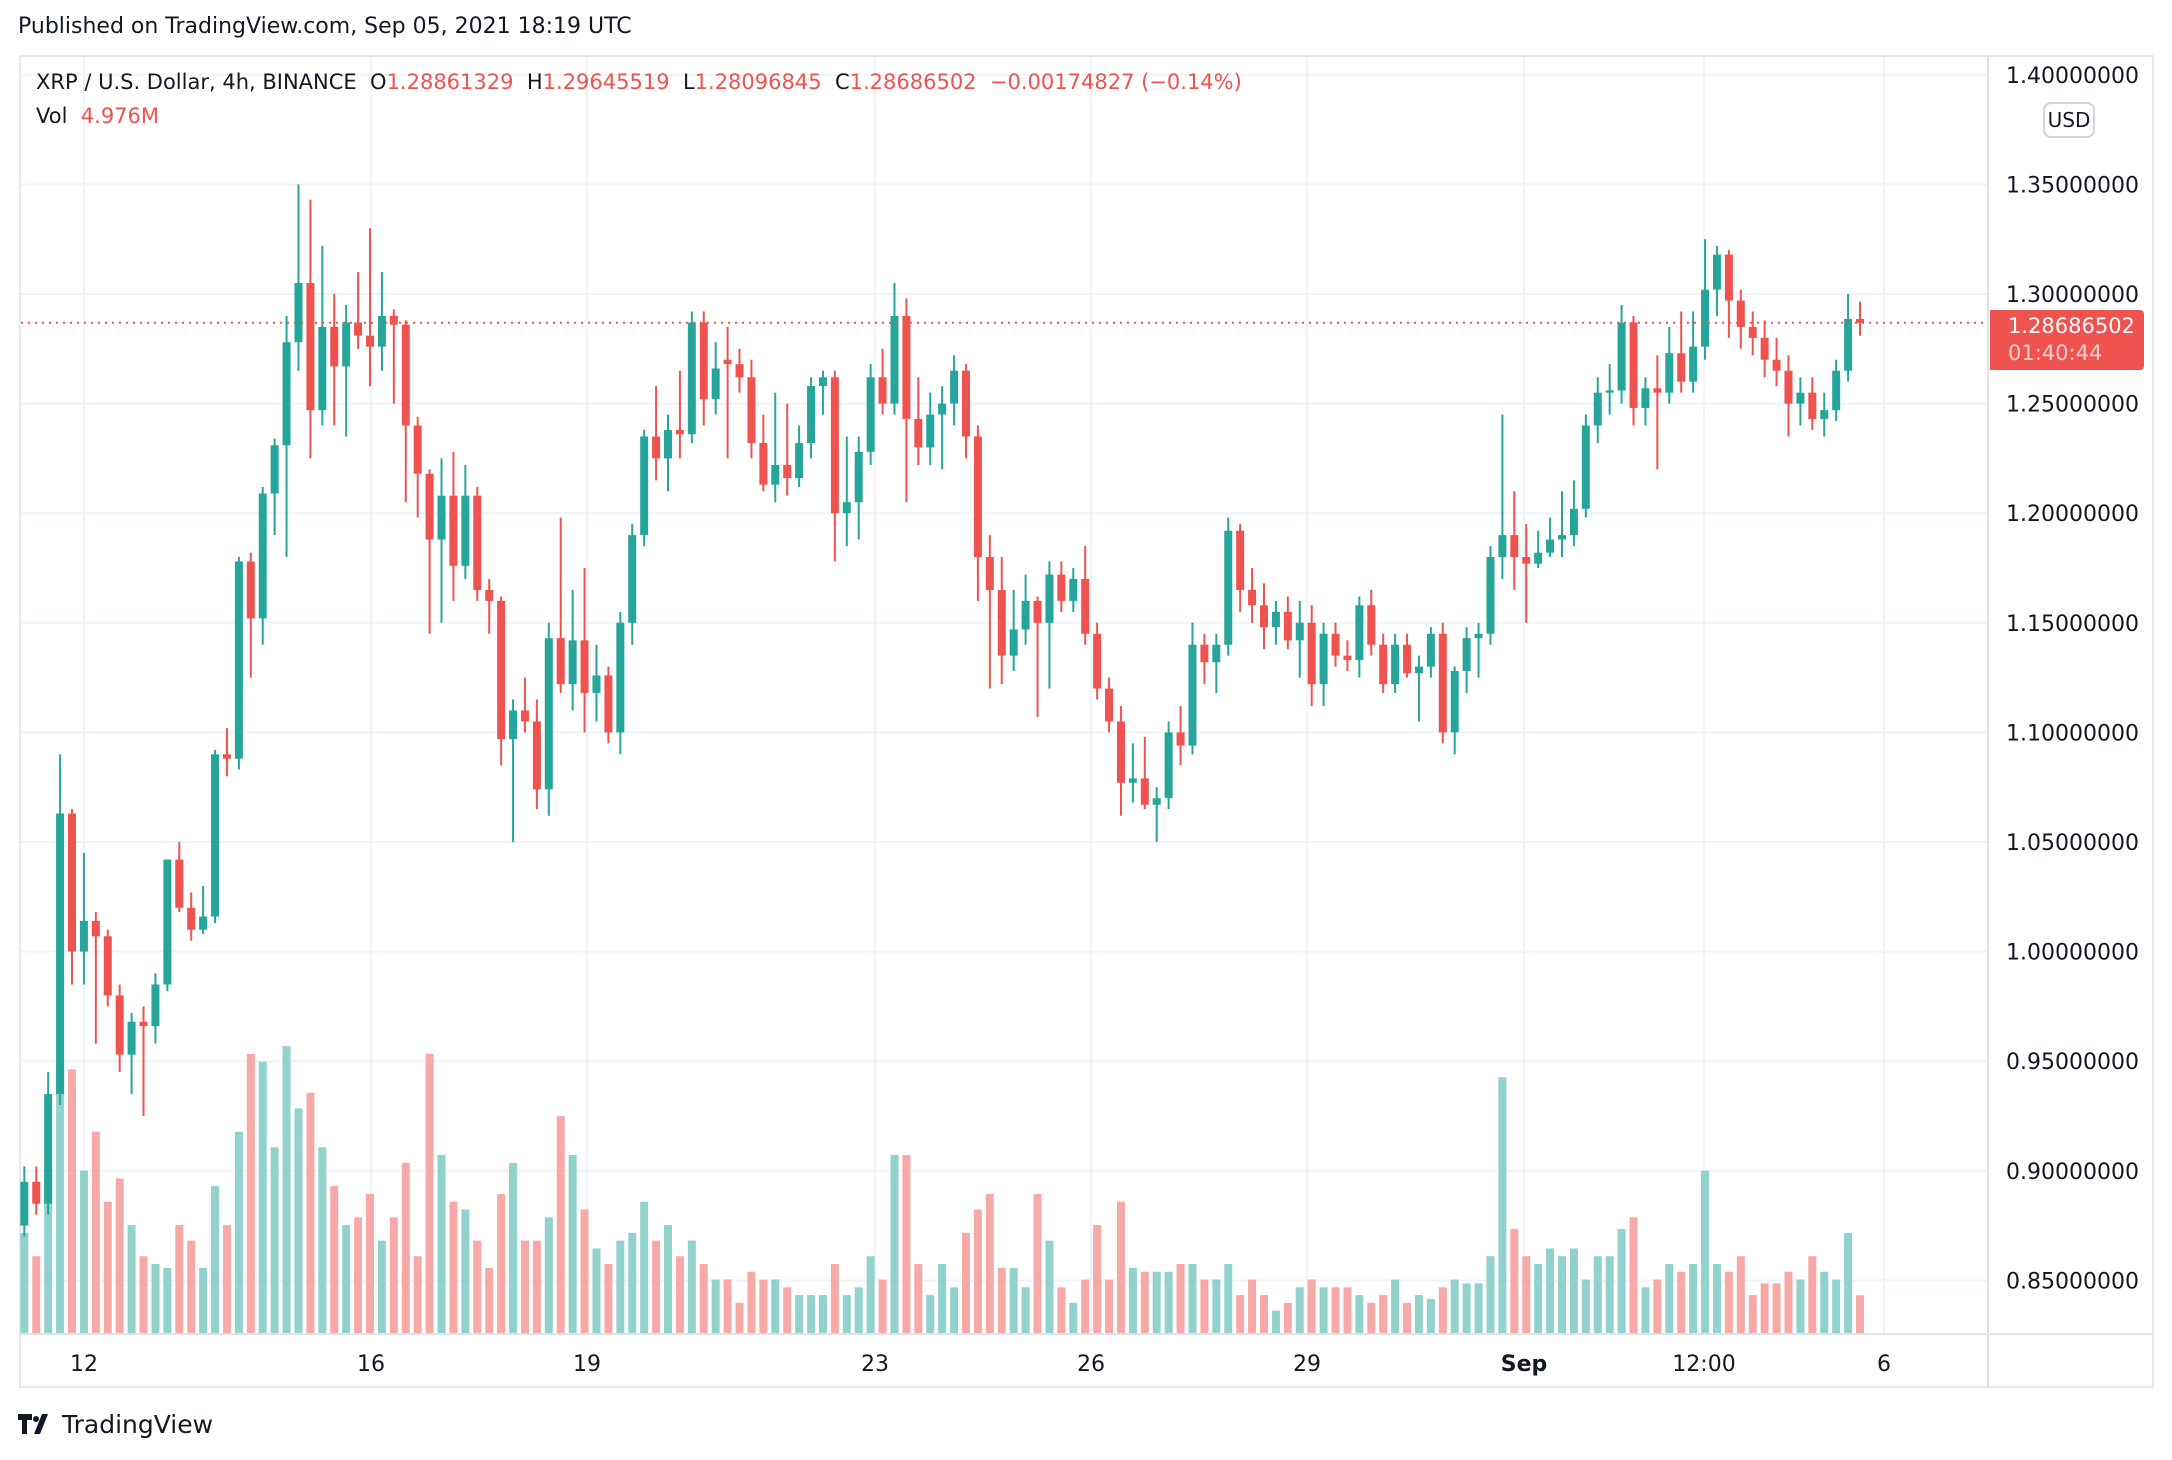  Describe the element at coordinates (196, 82) in the screenshot. I see `symbol-name: XRP / U.S. Dollar, 4h, BINANCE` at that location.